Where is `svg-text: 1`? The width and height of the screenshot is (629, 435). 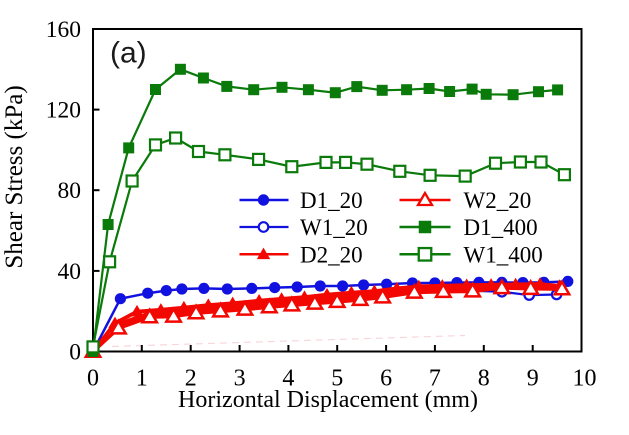 svg-text: 1 is located at coordinates (142, 379).